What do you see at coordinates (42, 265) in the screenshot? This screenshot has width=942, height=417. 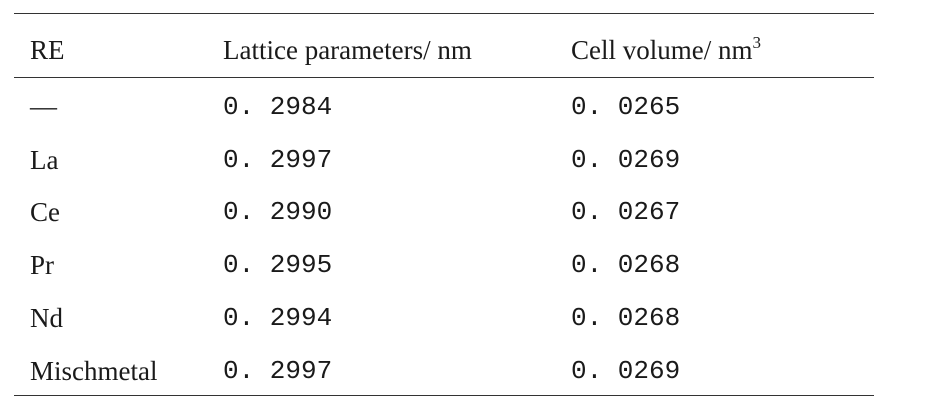 I see `row-3-re: Pr` at bounding box center [42, 265].